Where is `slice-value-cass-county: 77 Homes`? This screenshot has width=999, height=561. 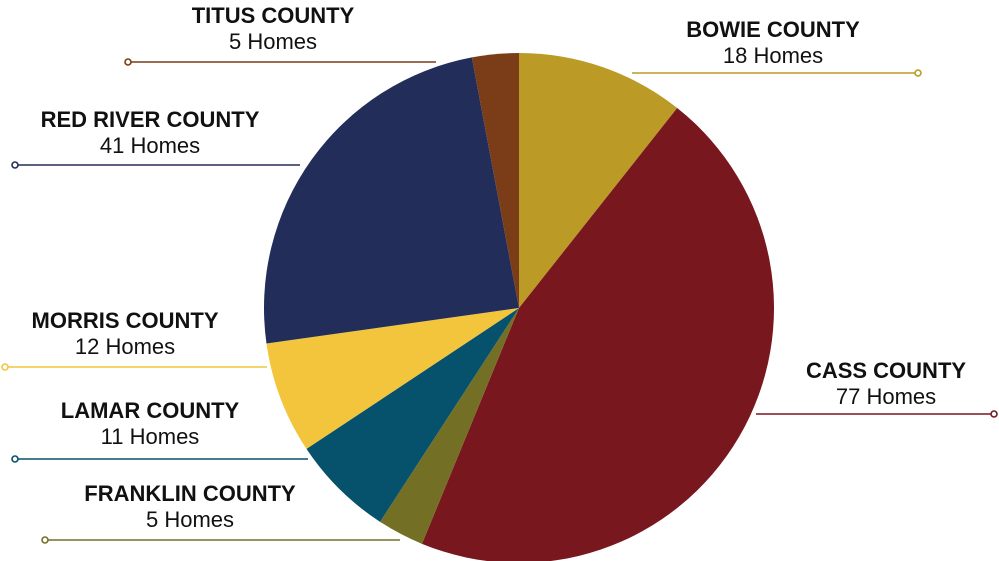 slice-value-cass-county: 77 Homes is located at coordinates (886, 396).